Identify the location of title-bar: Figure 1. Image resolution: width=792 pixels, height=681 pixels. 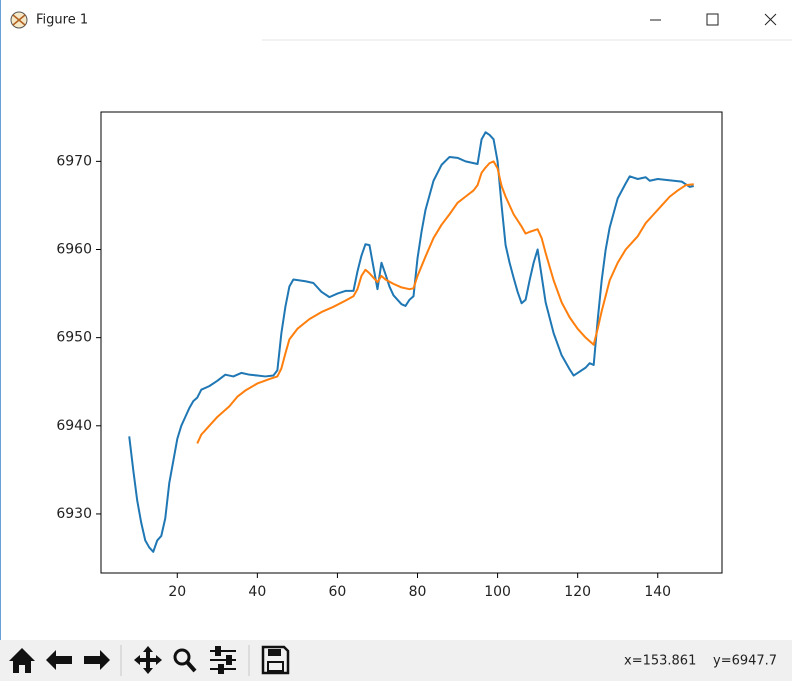
(401, 26).